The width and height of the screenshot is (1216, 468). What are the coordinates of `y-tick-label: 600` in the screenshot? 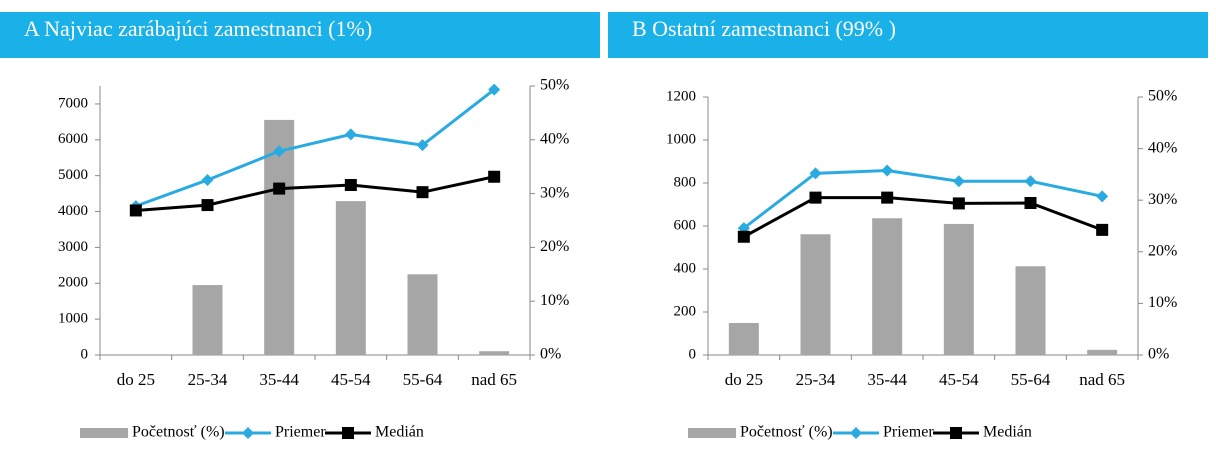 It's located at (685, 225).